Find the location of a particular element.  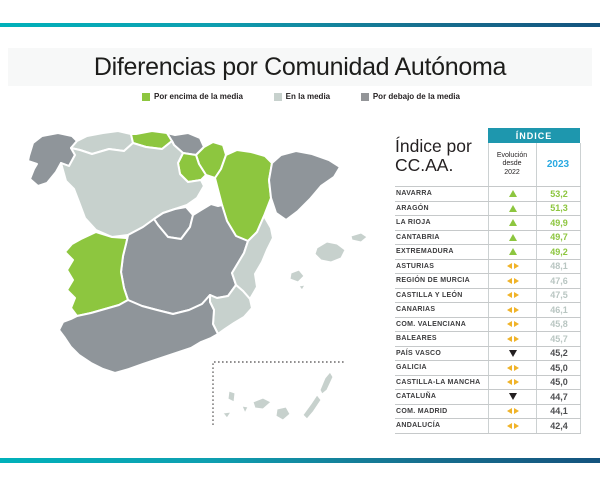

table-row: BALEARES 45,7 is located at coordinates (488, 338).